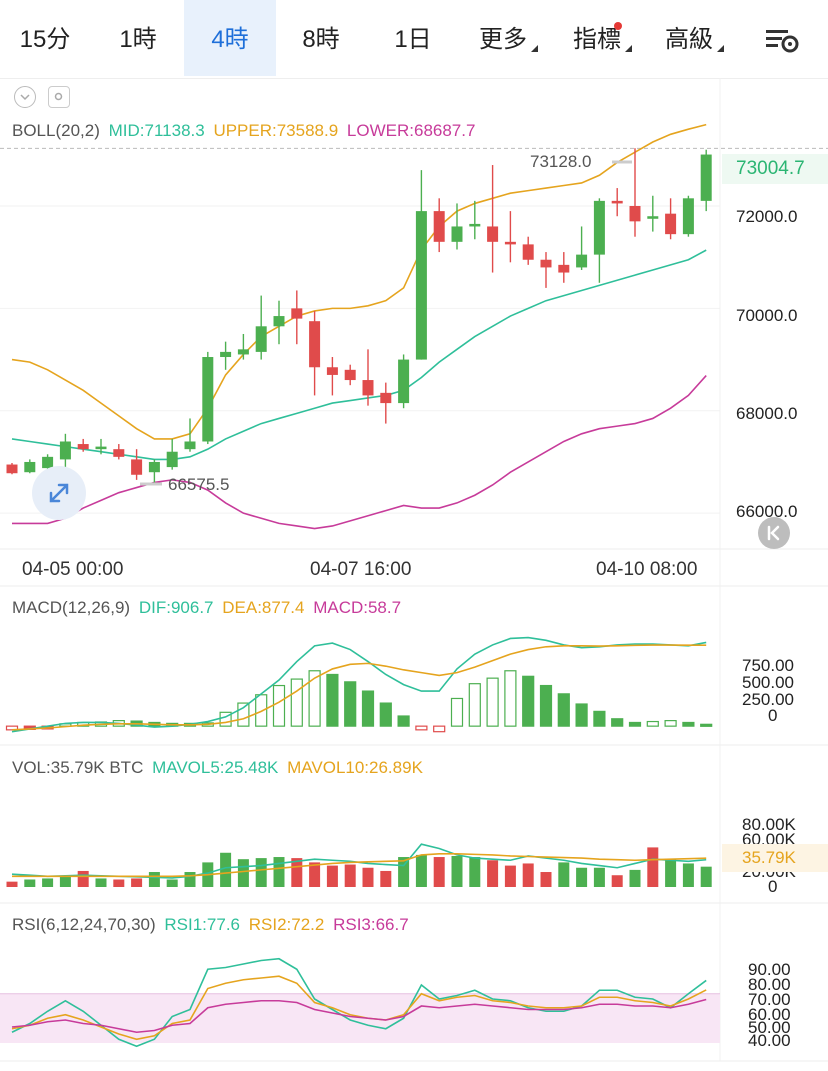 Image resolution: width=828 pixels, height=1071 pixels. I want to click on tab-15m: 15分, so click(45, 38).